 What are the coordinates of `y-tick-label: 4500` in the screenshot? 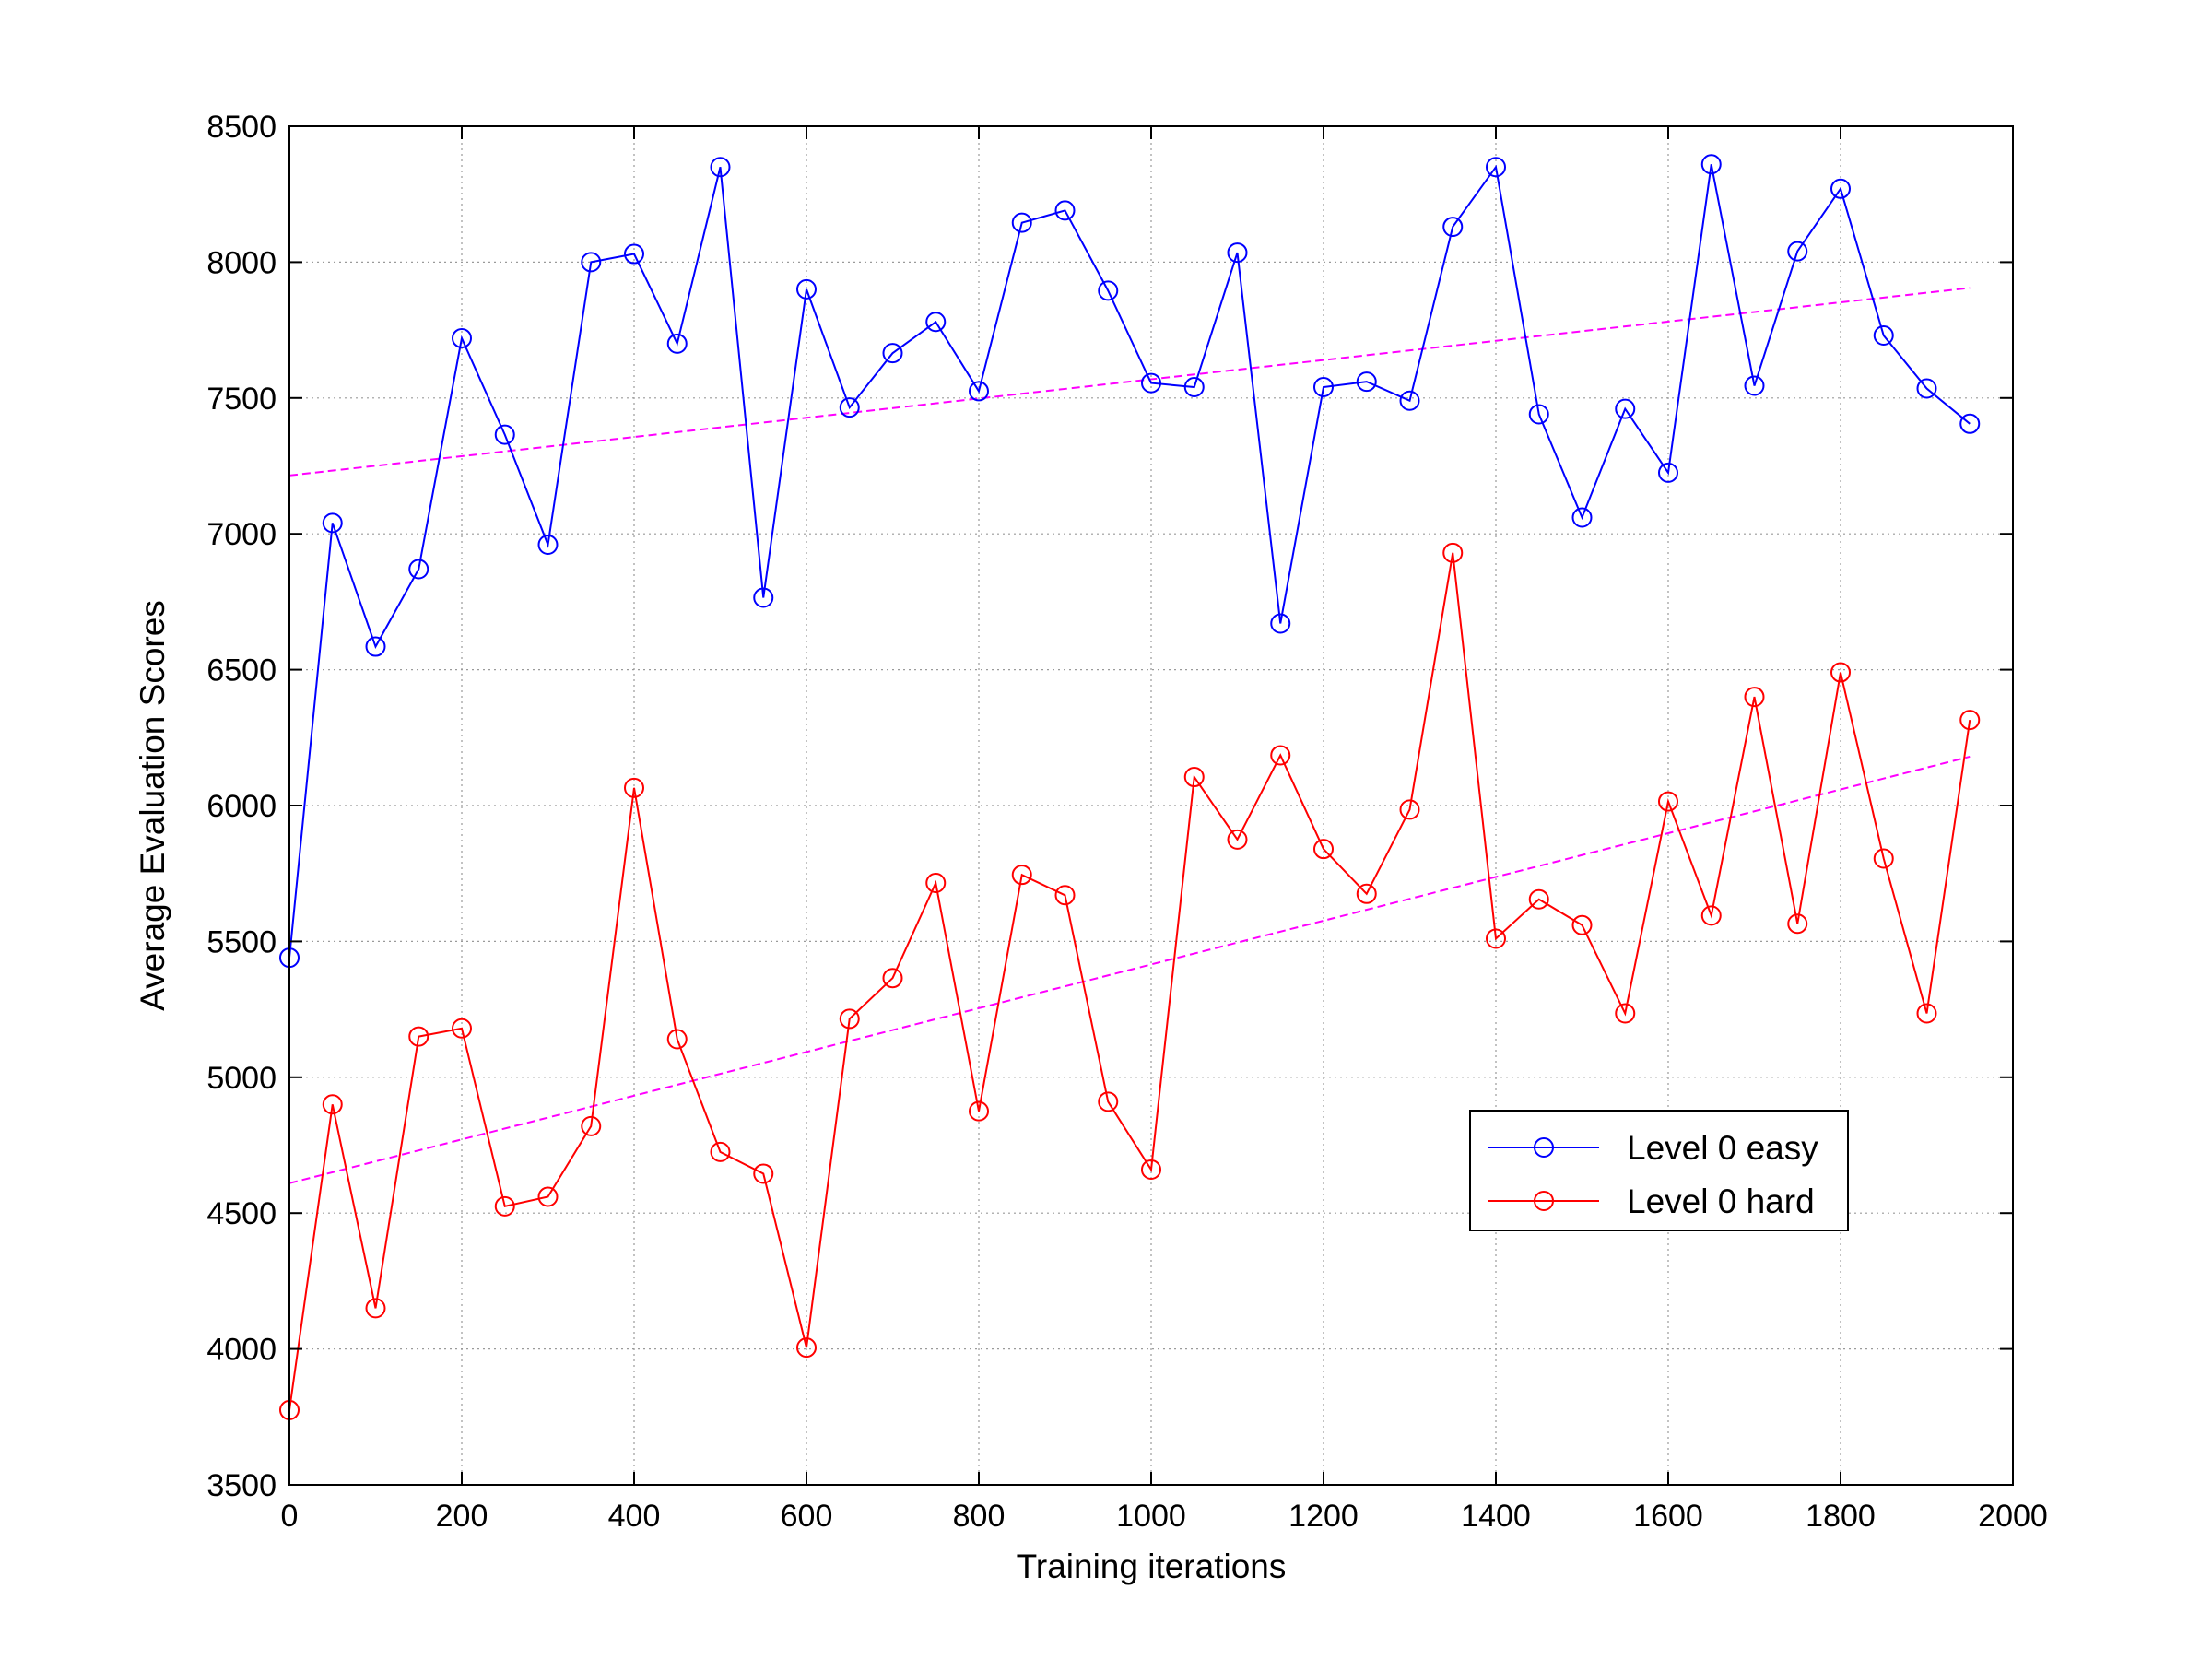 It's located at (241, 1213).